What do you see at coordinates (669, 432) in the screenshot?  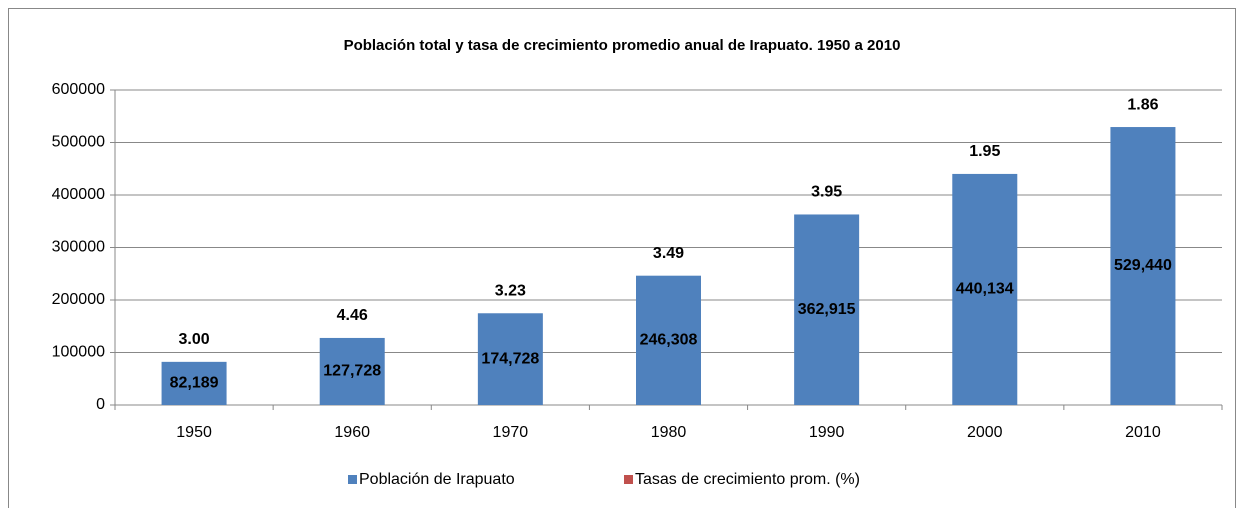 I see `x-tick-label: 1980` at bounding box center [669, 432].